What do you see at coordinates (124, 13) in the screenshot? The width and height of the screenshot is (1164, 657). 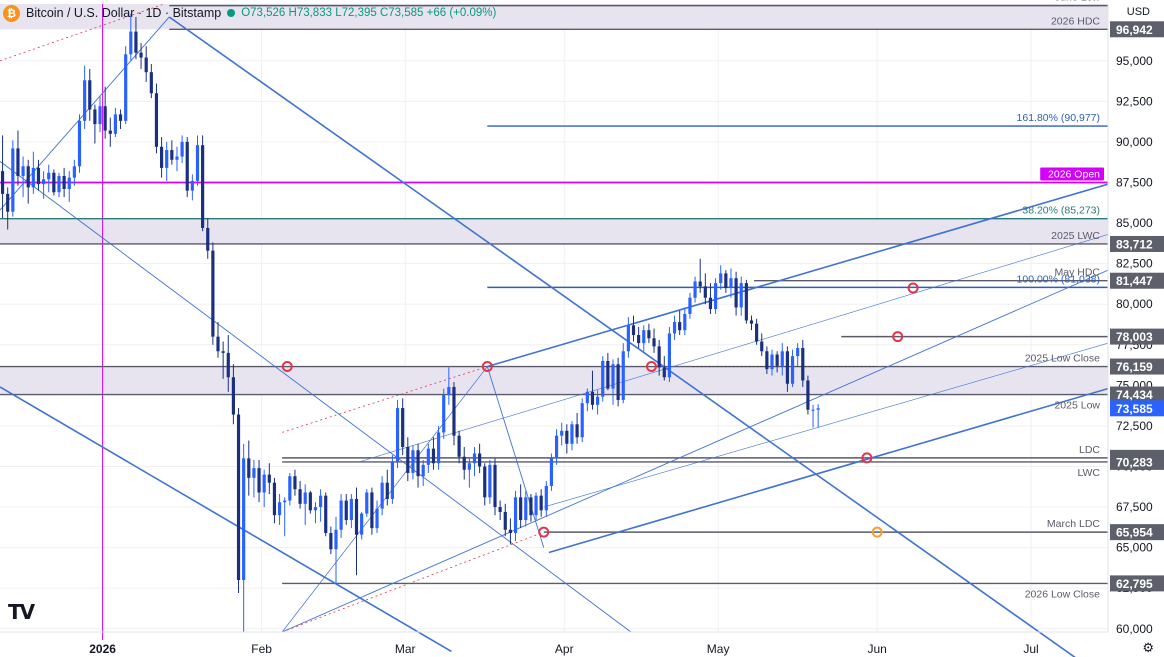 I see `symbol-title: Bitcoin / U.S. Dollar · 1D · Bitstamp` at bounding box center [124, 13].